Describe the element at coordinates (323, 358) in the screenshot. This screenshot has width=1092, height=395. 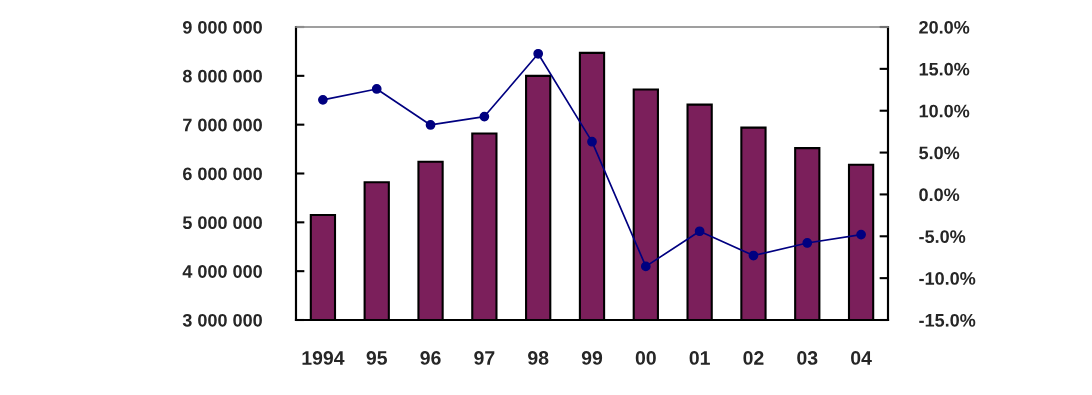
I see `x-tick-label: 1994` at that location.